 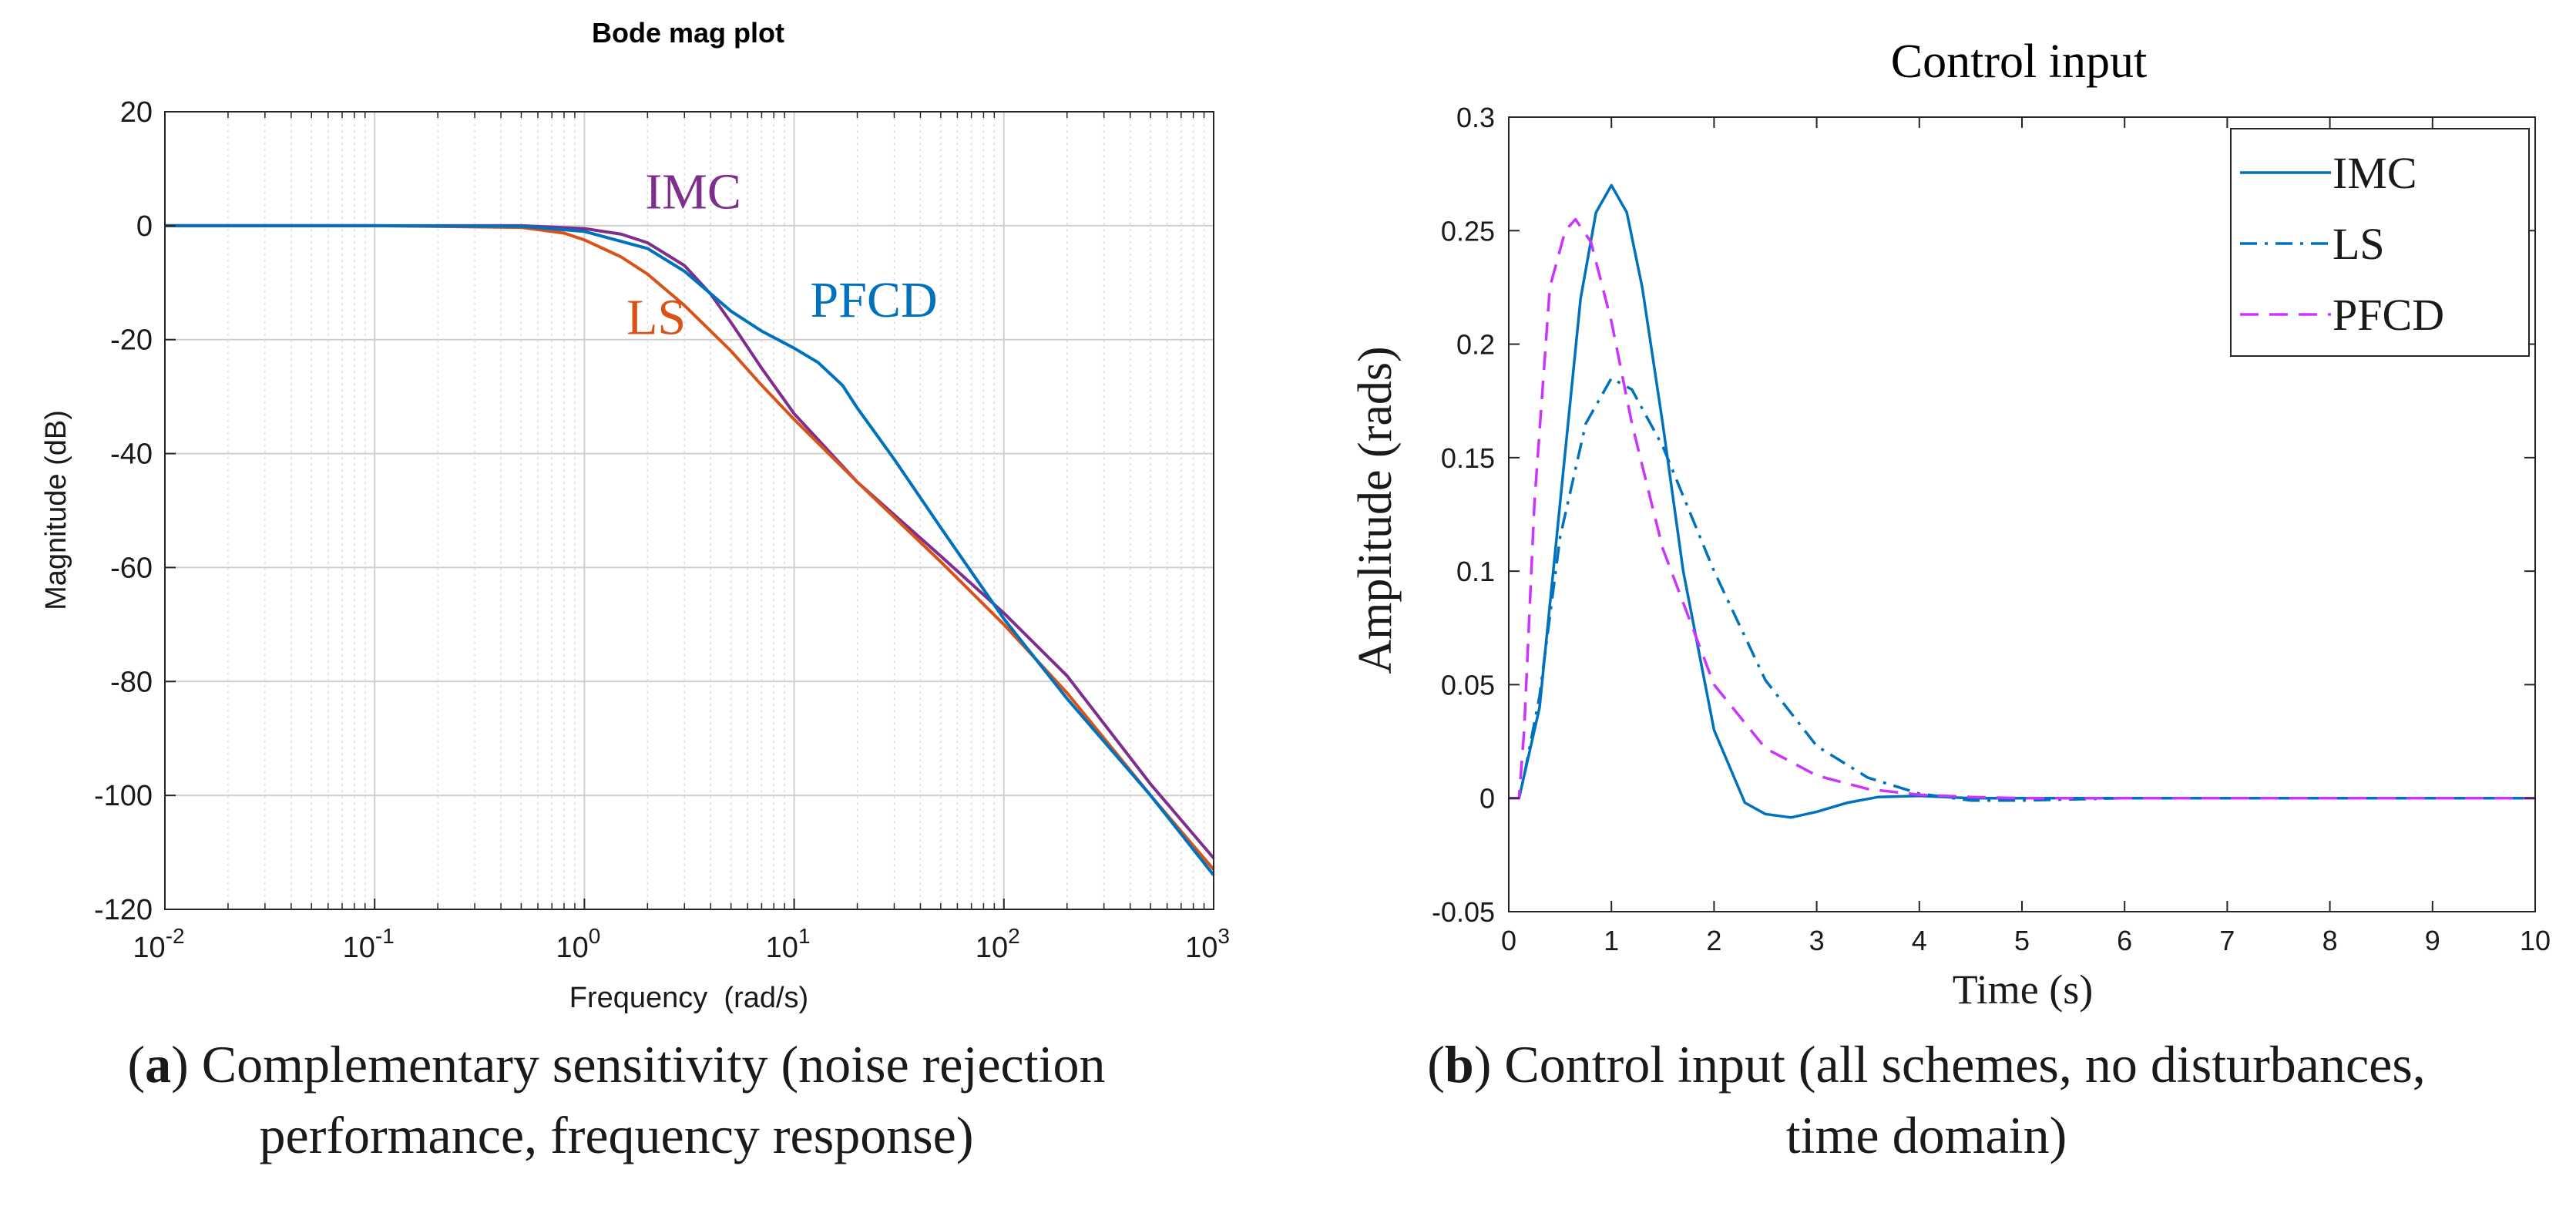 I want to click on control-y-axis-label: Amplitude (rads), so click(x=1375, y=510).